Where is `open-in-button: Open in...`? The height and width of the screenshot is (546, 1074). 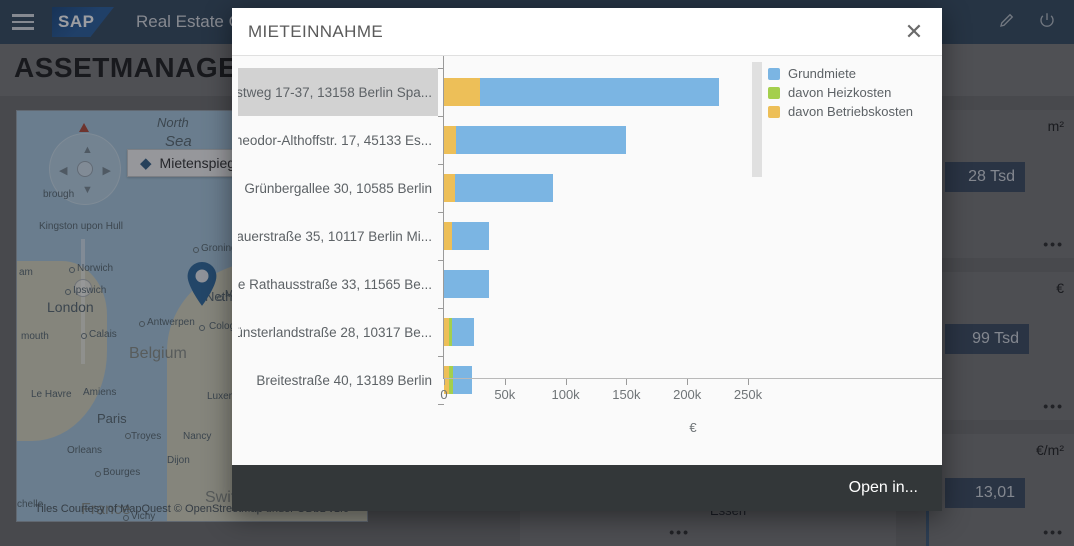
open-in-button: Open in... is located at coordinates (883, 487).